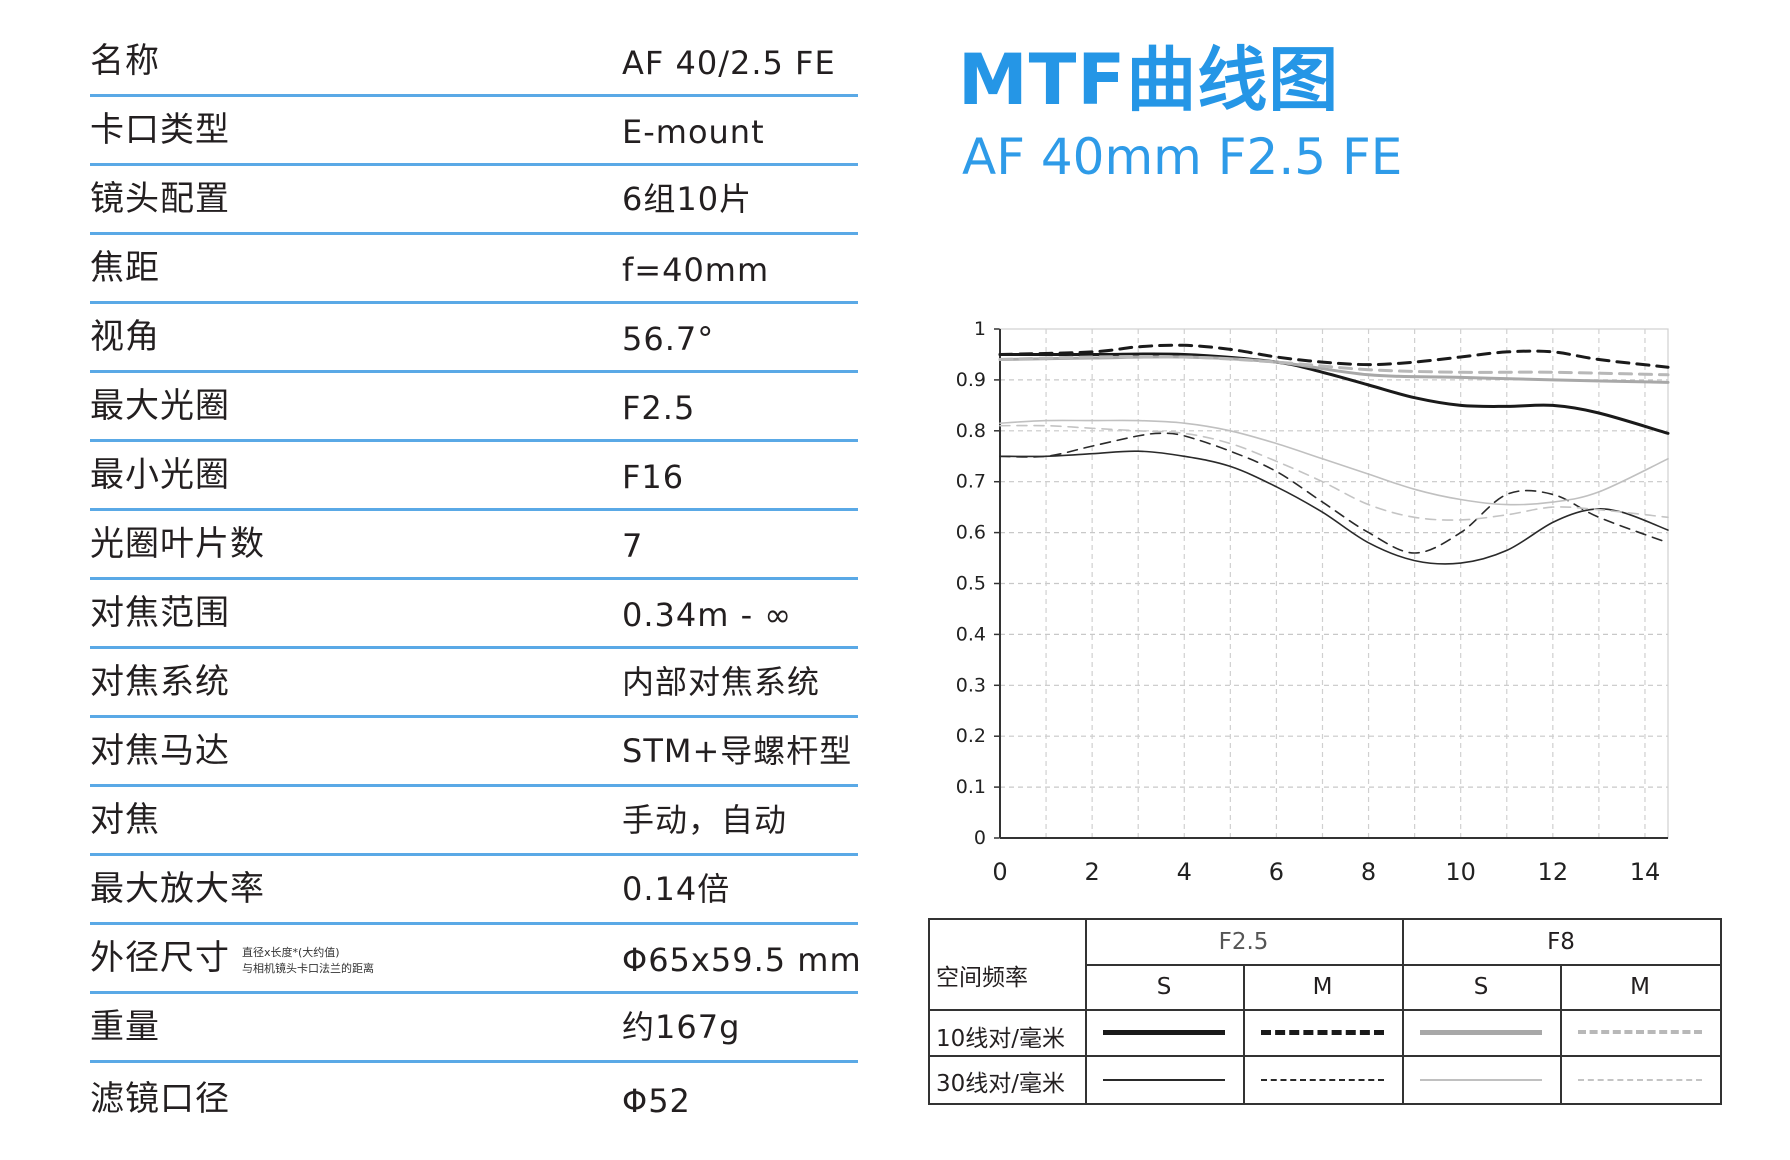 This screenshot has height=1160, width=1790. Describe the element at coordinates (474, 1097) in the screenshot. I see `spec-row-filter: 滤镜口径 Φ52` at that location.